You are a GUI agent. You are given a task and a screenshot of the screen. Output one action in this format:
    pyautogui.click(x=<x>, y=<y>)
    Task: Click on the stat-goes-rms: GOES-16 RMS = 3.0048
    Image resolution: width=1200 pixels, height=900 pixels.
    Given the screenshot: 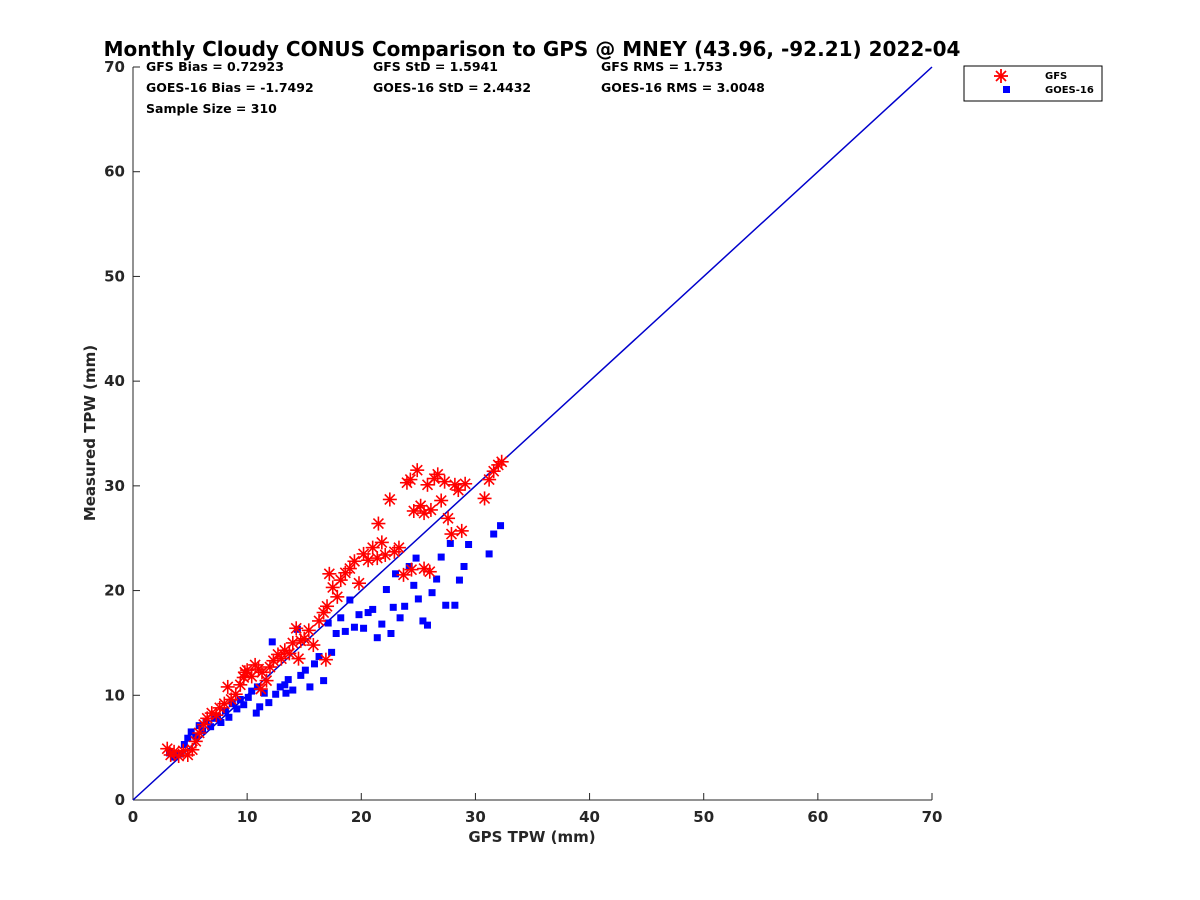 What is the action you would take?
    pyautogui.click(x=683, y=87)
    